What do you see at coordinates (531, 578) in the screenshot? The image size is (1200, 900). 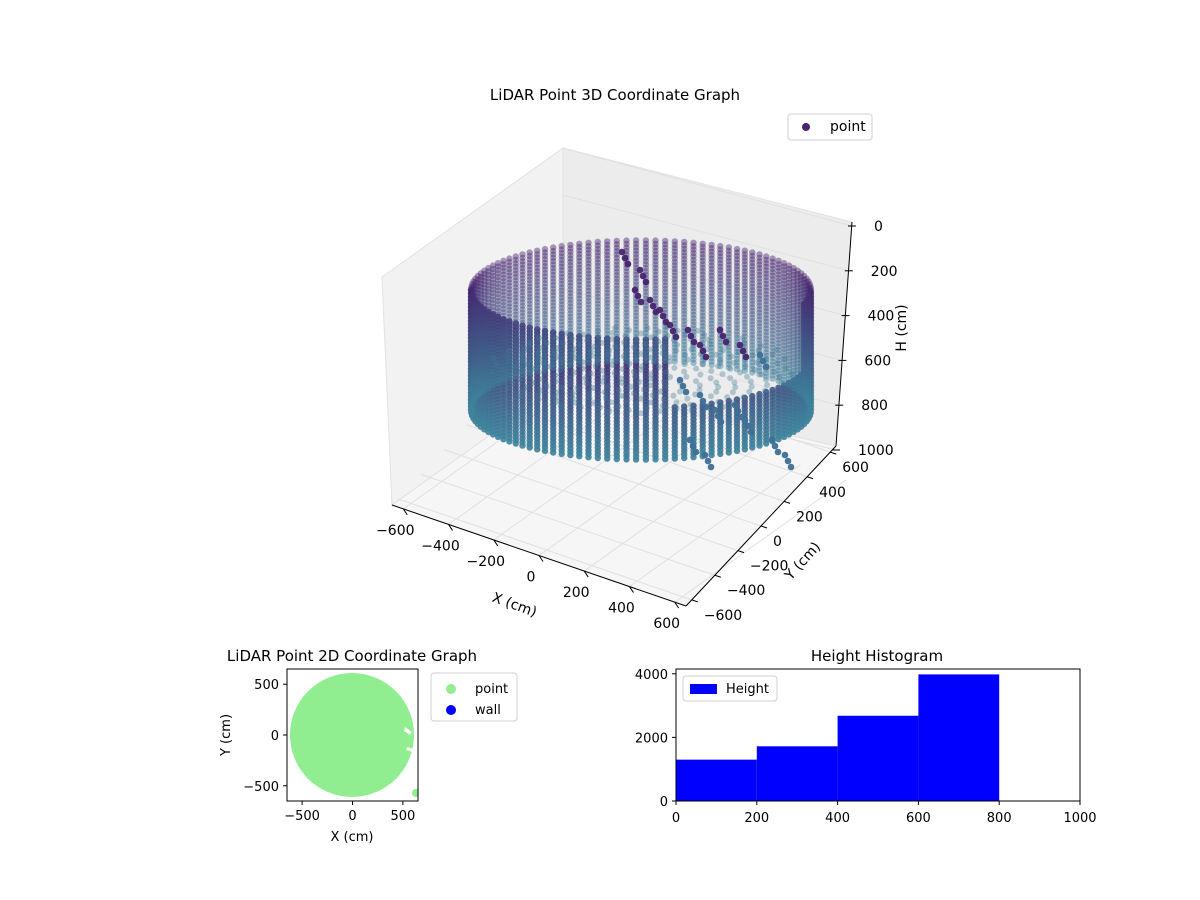 I see `x-tick-3d: 0` at bounding box center [531, 578].